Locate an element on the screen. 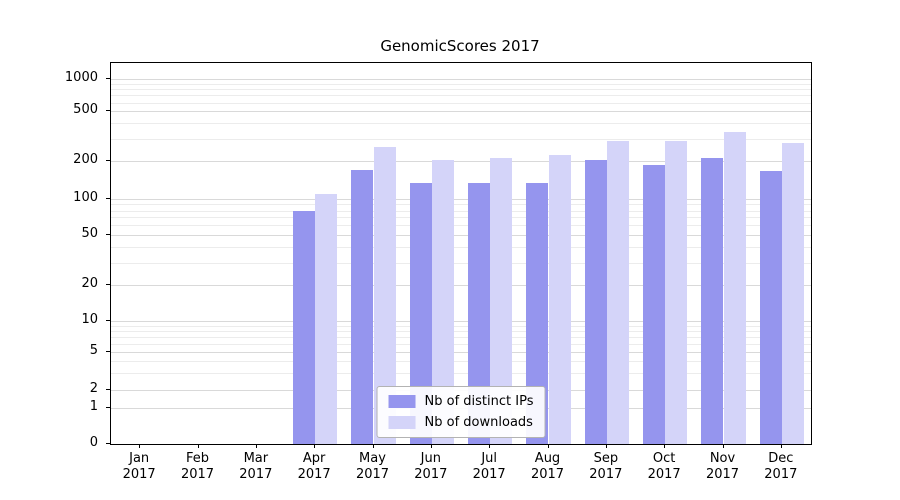 The width and height of the screenshot is (900, 500). bar-nb-of-downloads-aug-2017 is located at coordinates (559, 299).